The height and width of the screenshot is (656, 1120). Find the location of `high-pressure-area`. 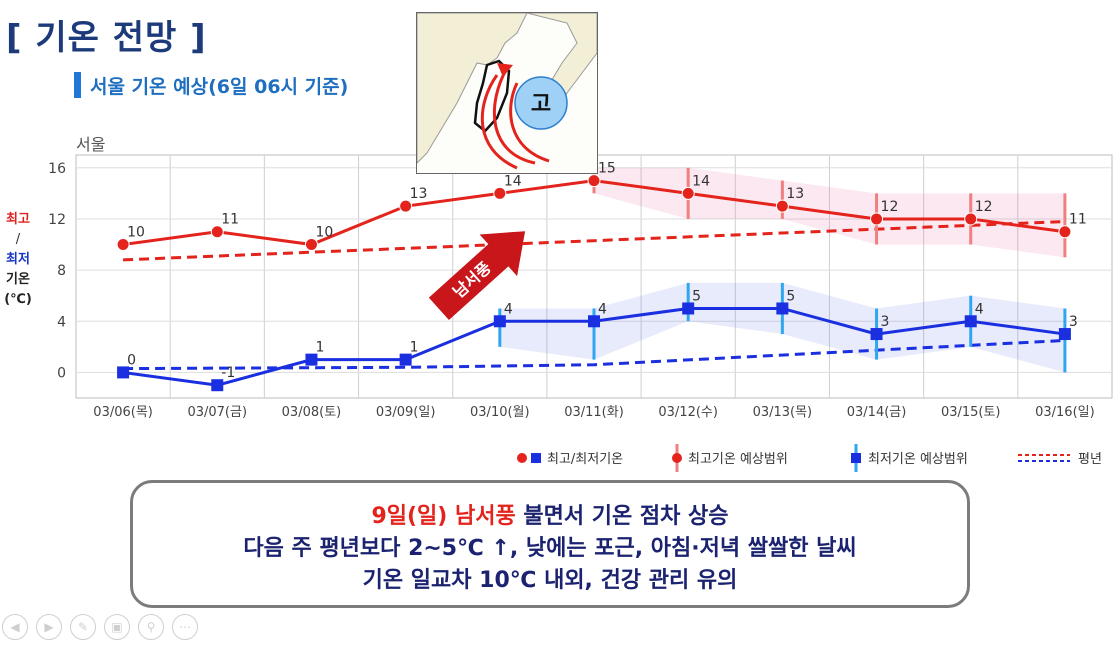

high-pressure-area is located at coordinates (541, 103).